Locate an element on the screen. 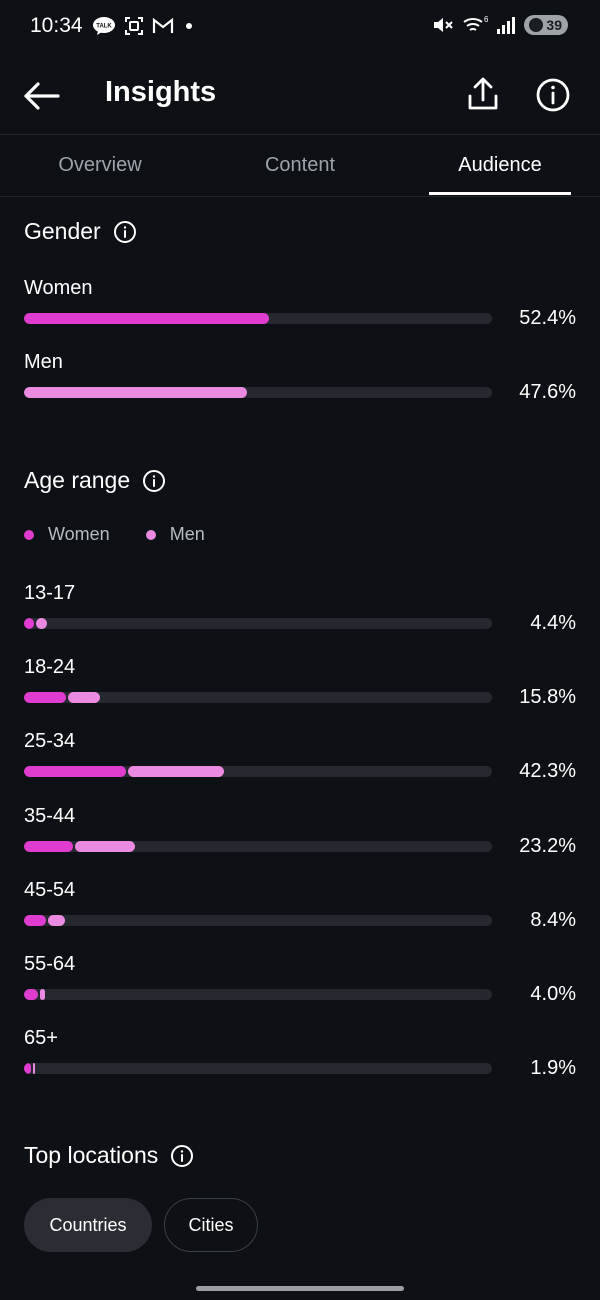 Image resolution: width=600 pixels, height=1300 pixels. home-indicator is located at coordinates (300, 1288).